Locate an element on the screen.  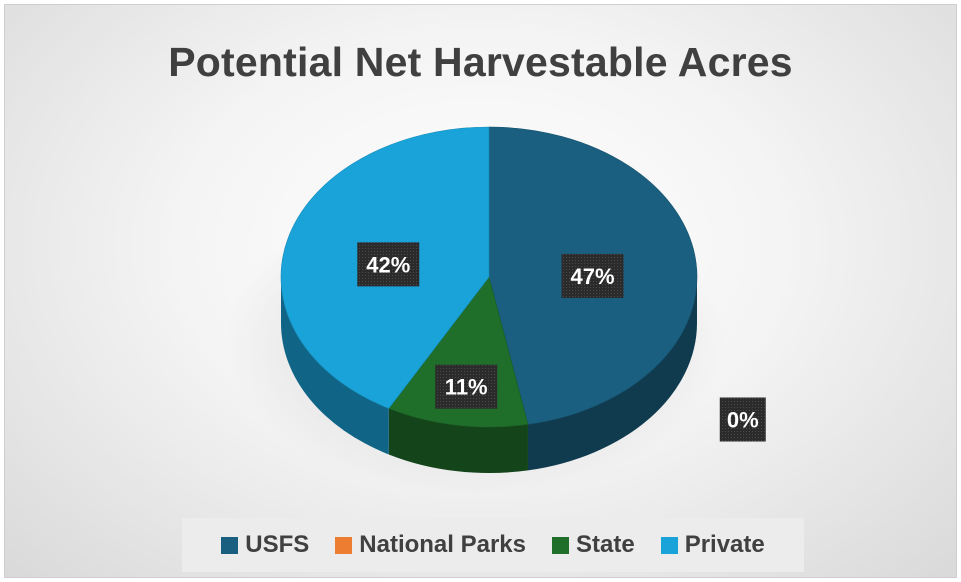
data-label-text: 0% is located at coordinates (743, 420).